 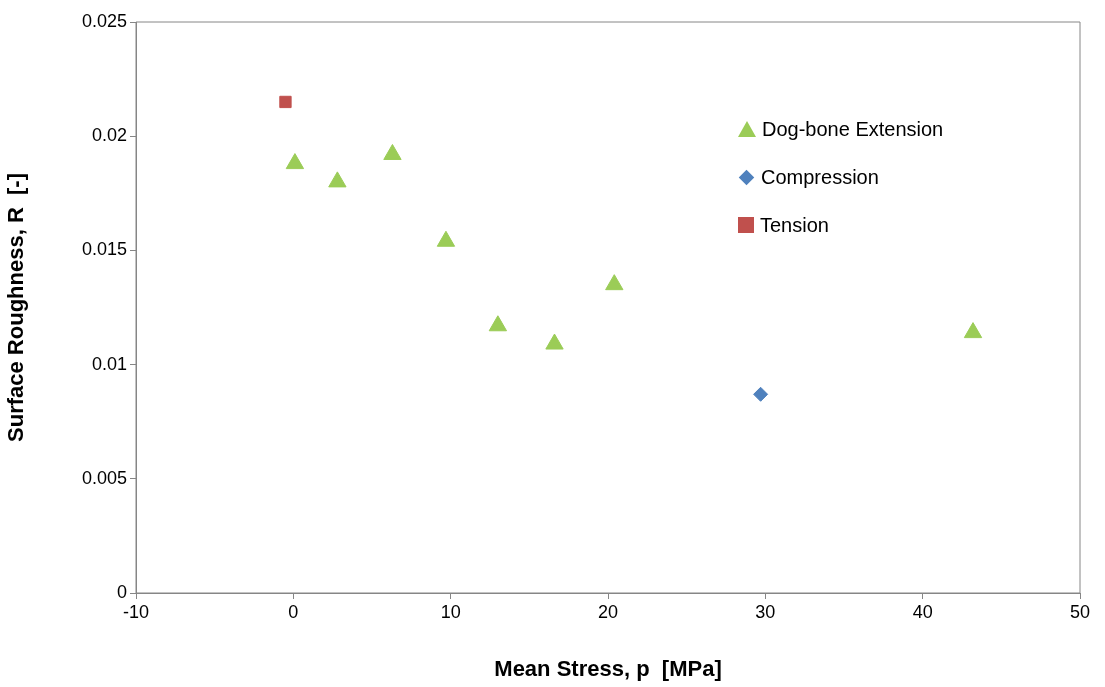 I want to click on x-axis-title: Mean Stress, p [MPa], so click(x=608, y=668).